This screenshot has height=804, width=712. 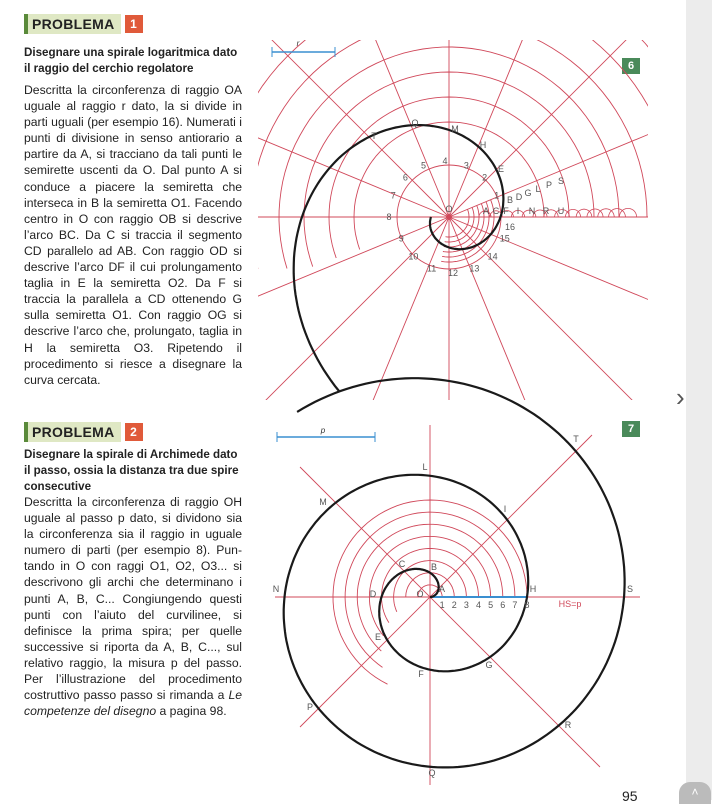 What do you see at coordinates (631, 66) in the screenshot?
I see `figure-badge-6: 6` at bounding box center [631, 66].